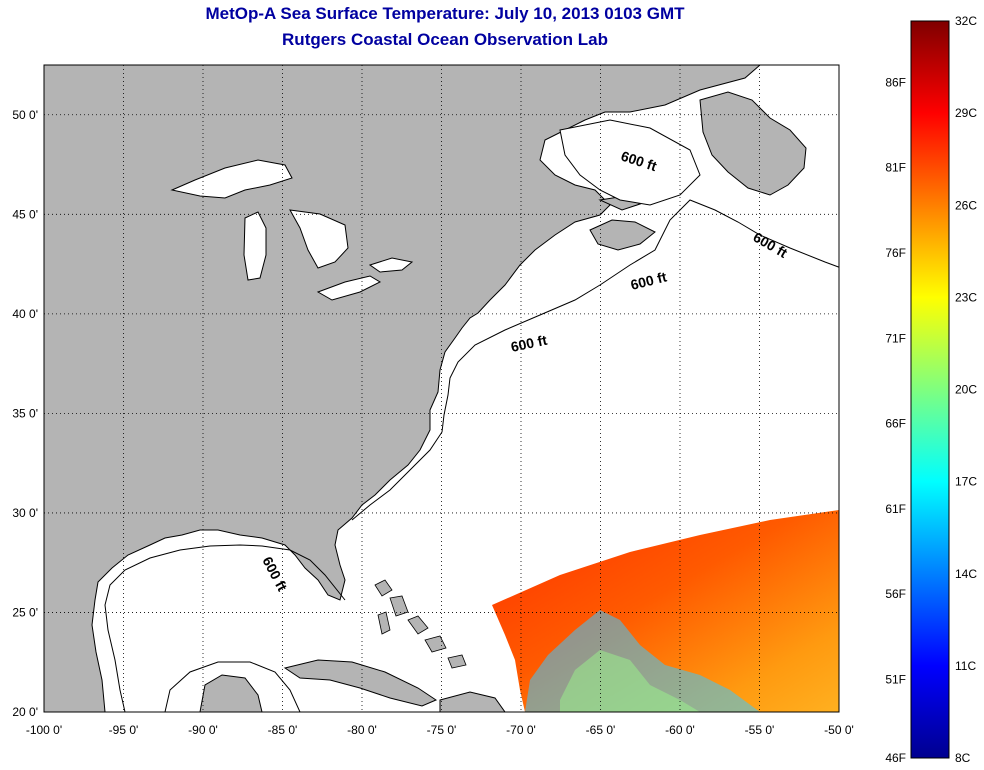 The image size is (984, 770). What do you see at coordinates (753, 143) in the screenshot?
I see `newfoundland-land` at bounding box center [753, 143].